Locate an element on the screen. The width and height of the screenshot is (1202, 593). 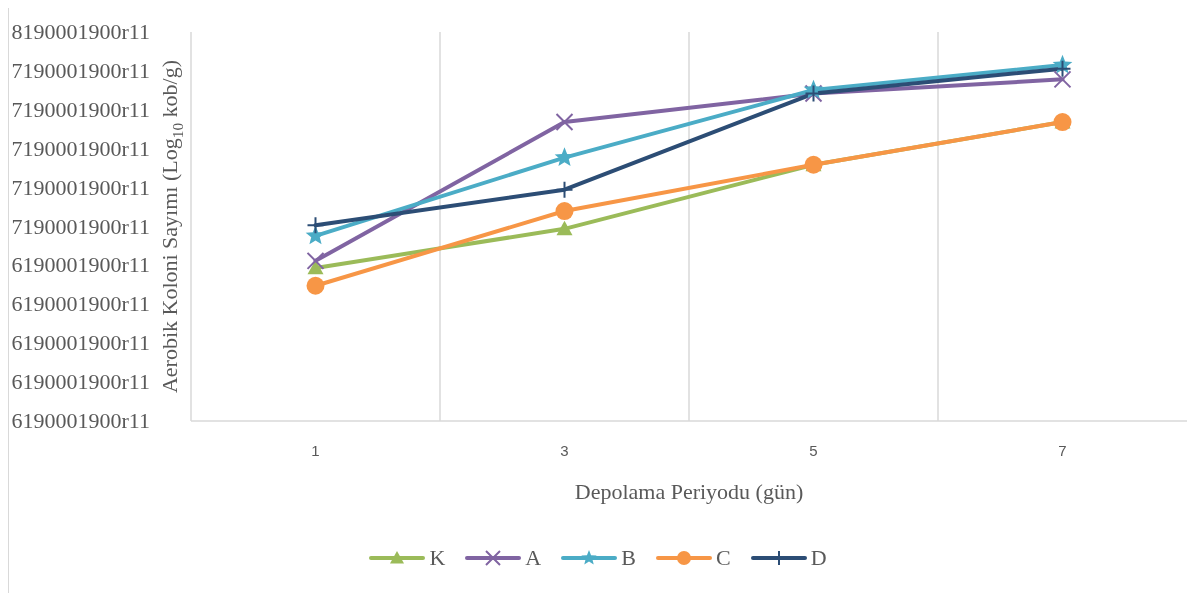
x-tick-label: 3 is located at coordinates (564, 450).